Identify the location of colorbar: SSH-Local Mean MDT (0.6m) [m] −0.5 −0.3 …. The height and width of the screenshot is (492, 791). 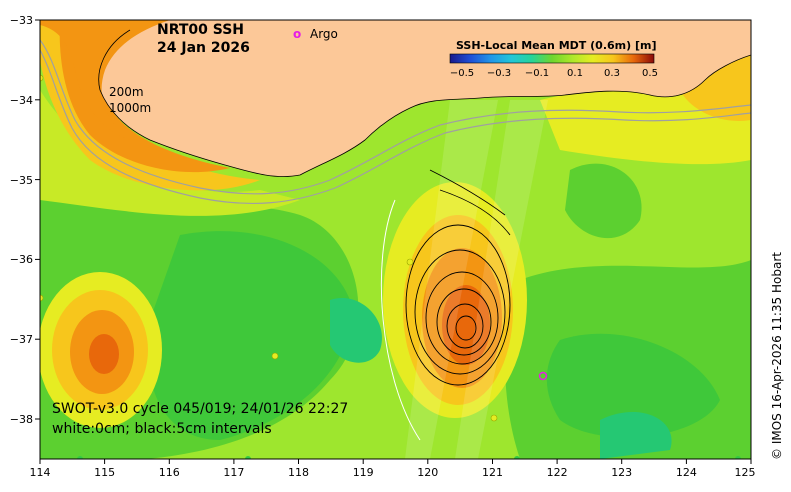
(553, 59).